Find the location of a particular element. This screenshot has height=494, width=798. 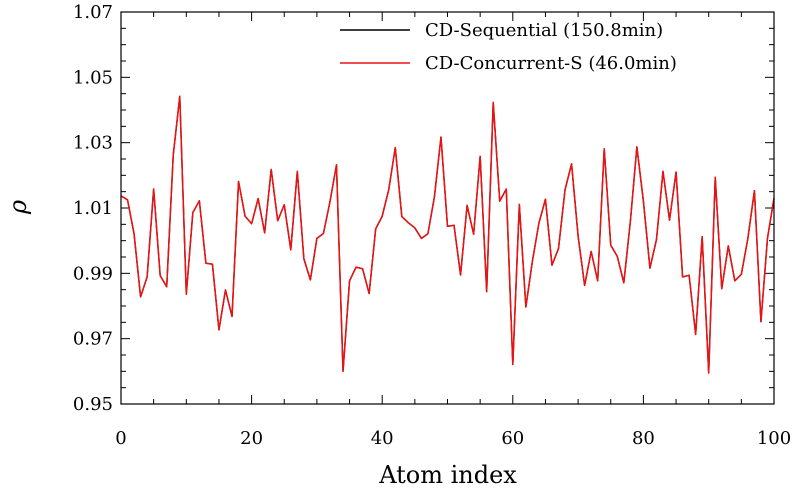

legend-label-series-1: CD-Sequential (150.8min) is located at coordinates (544, 30).